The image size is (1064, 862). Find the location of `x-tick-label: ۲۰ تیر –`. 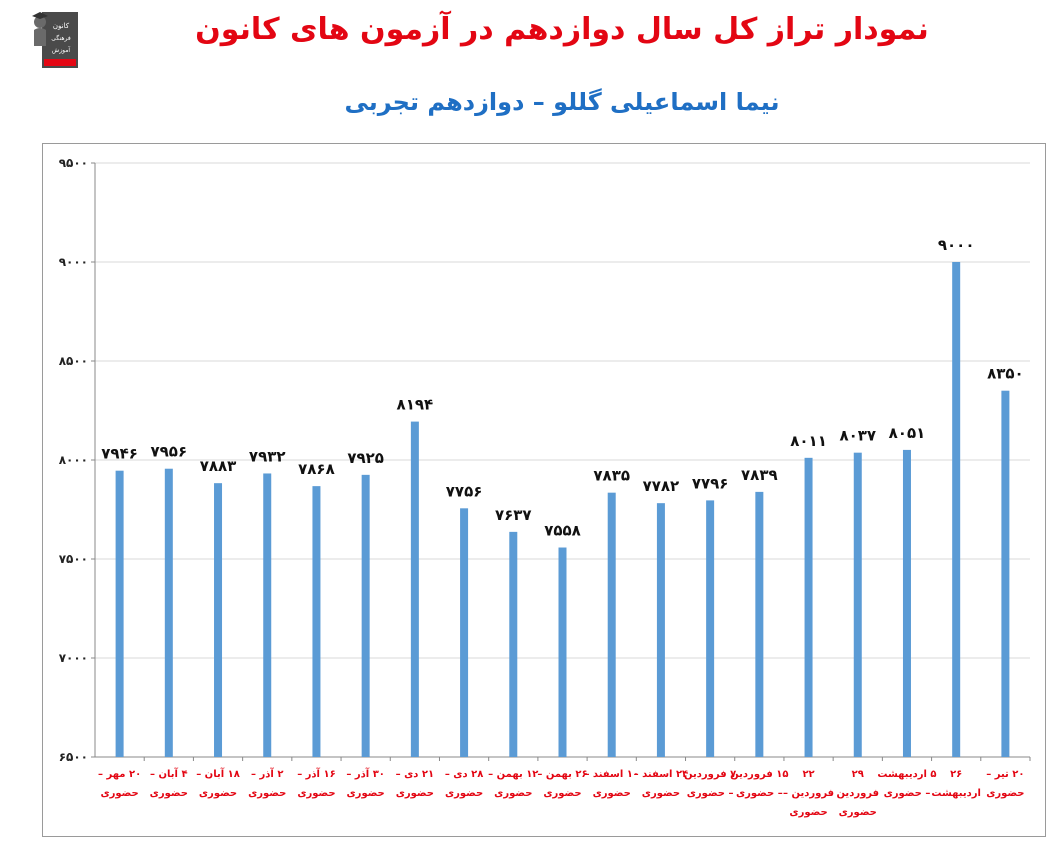

x-tick-label: ۲۰ تیر – is located at coordinates (1005, 774).